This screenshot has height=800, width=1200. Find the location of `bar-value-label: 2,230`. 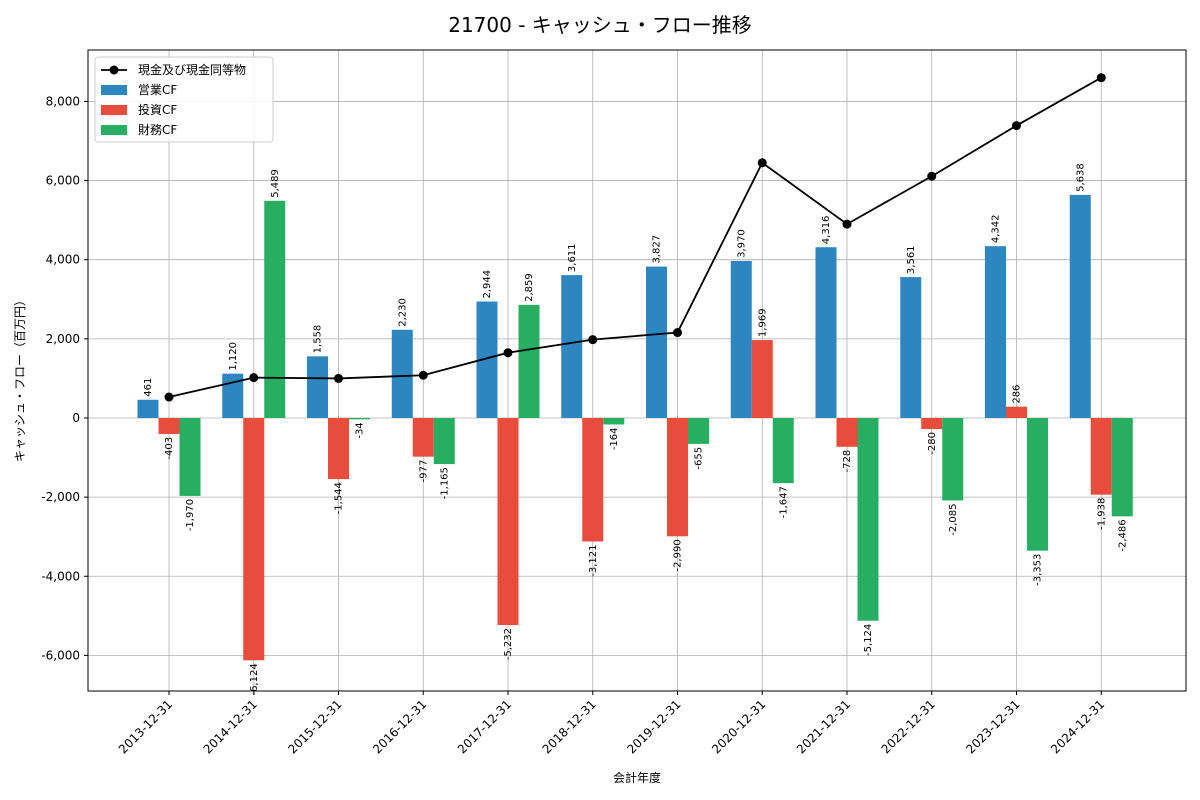

bar-value-label: 2,230 is located at coordinates (402, 312).